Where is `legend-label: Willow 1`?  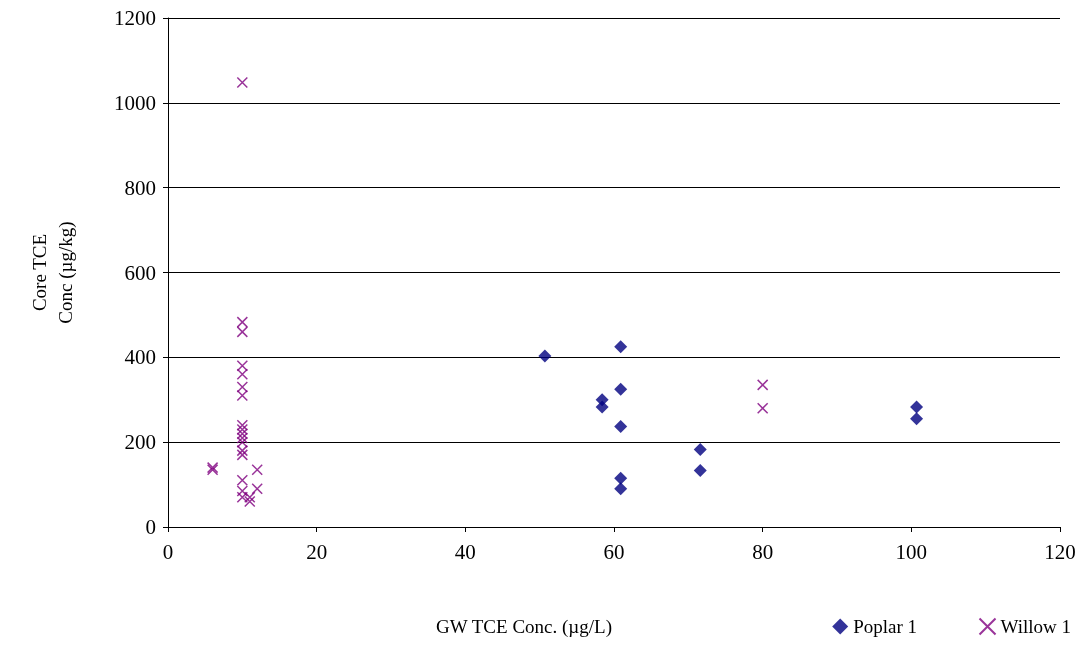 legend-label: Willow 1 is located at coordinates (1035, 626).